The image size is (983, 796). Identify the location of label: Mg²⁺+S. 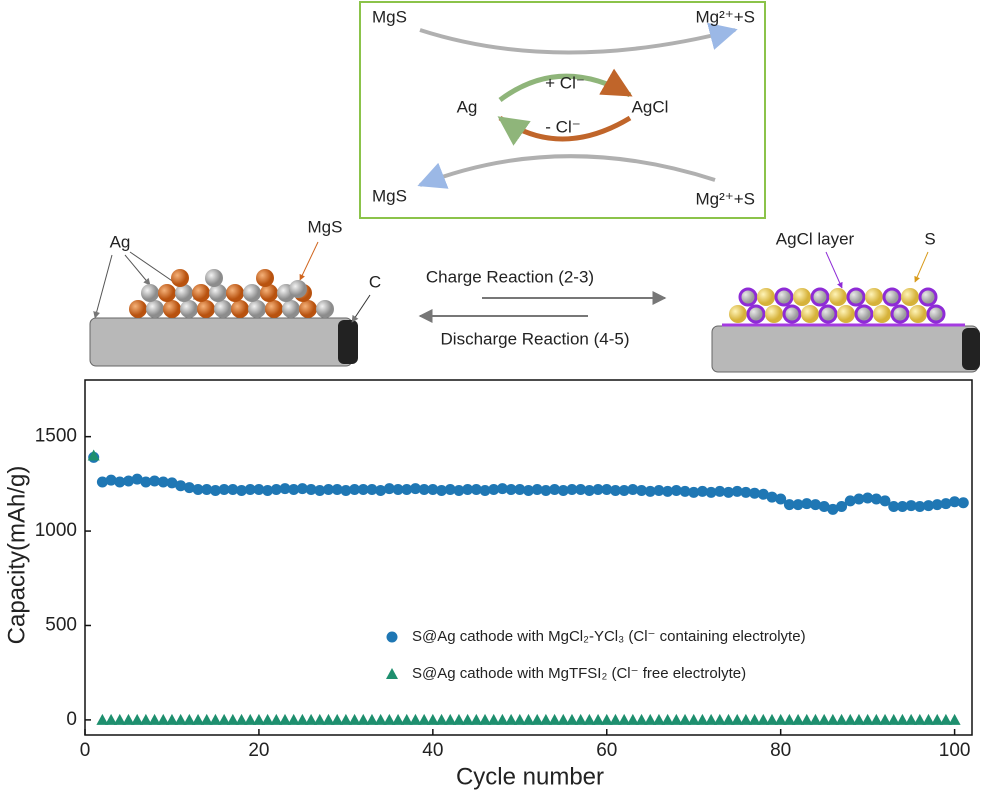
(725, 16).